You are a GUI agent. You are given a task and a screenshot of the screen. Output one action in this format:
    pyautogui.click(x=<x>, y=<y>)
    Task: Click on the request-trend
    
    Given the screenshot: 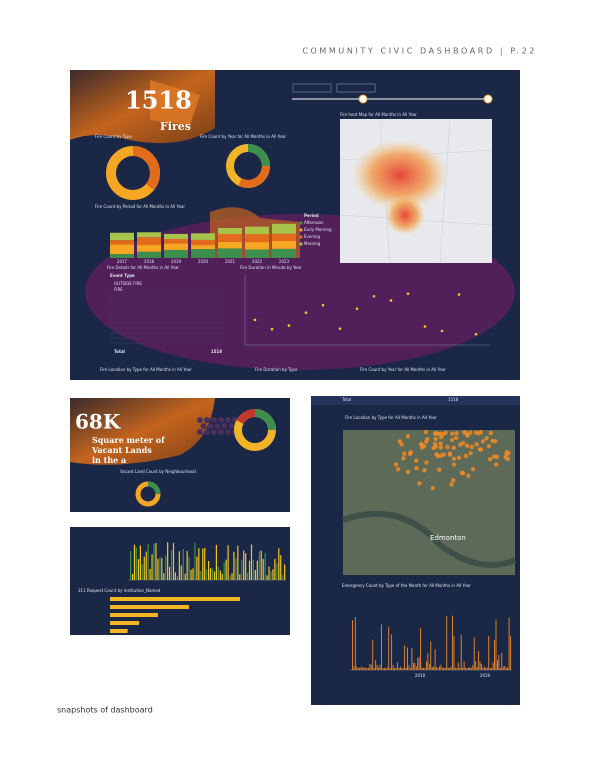 What is the action you would take?
    pyautogui.click(x=208, y=561)
    